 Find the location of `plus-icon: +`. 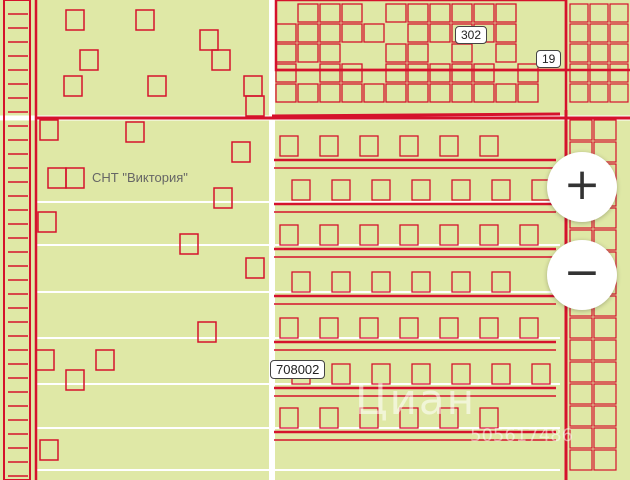

plus-icon: + is located at coordinates (582, 185).